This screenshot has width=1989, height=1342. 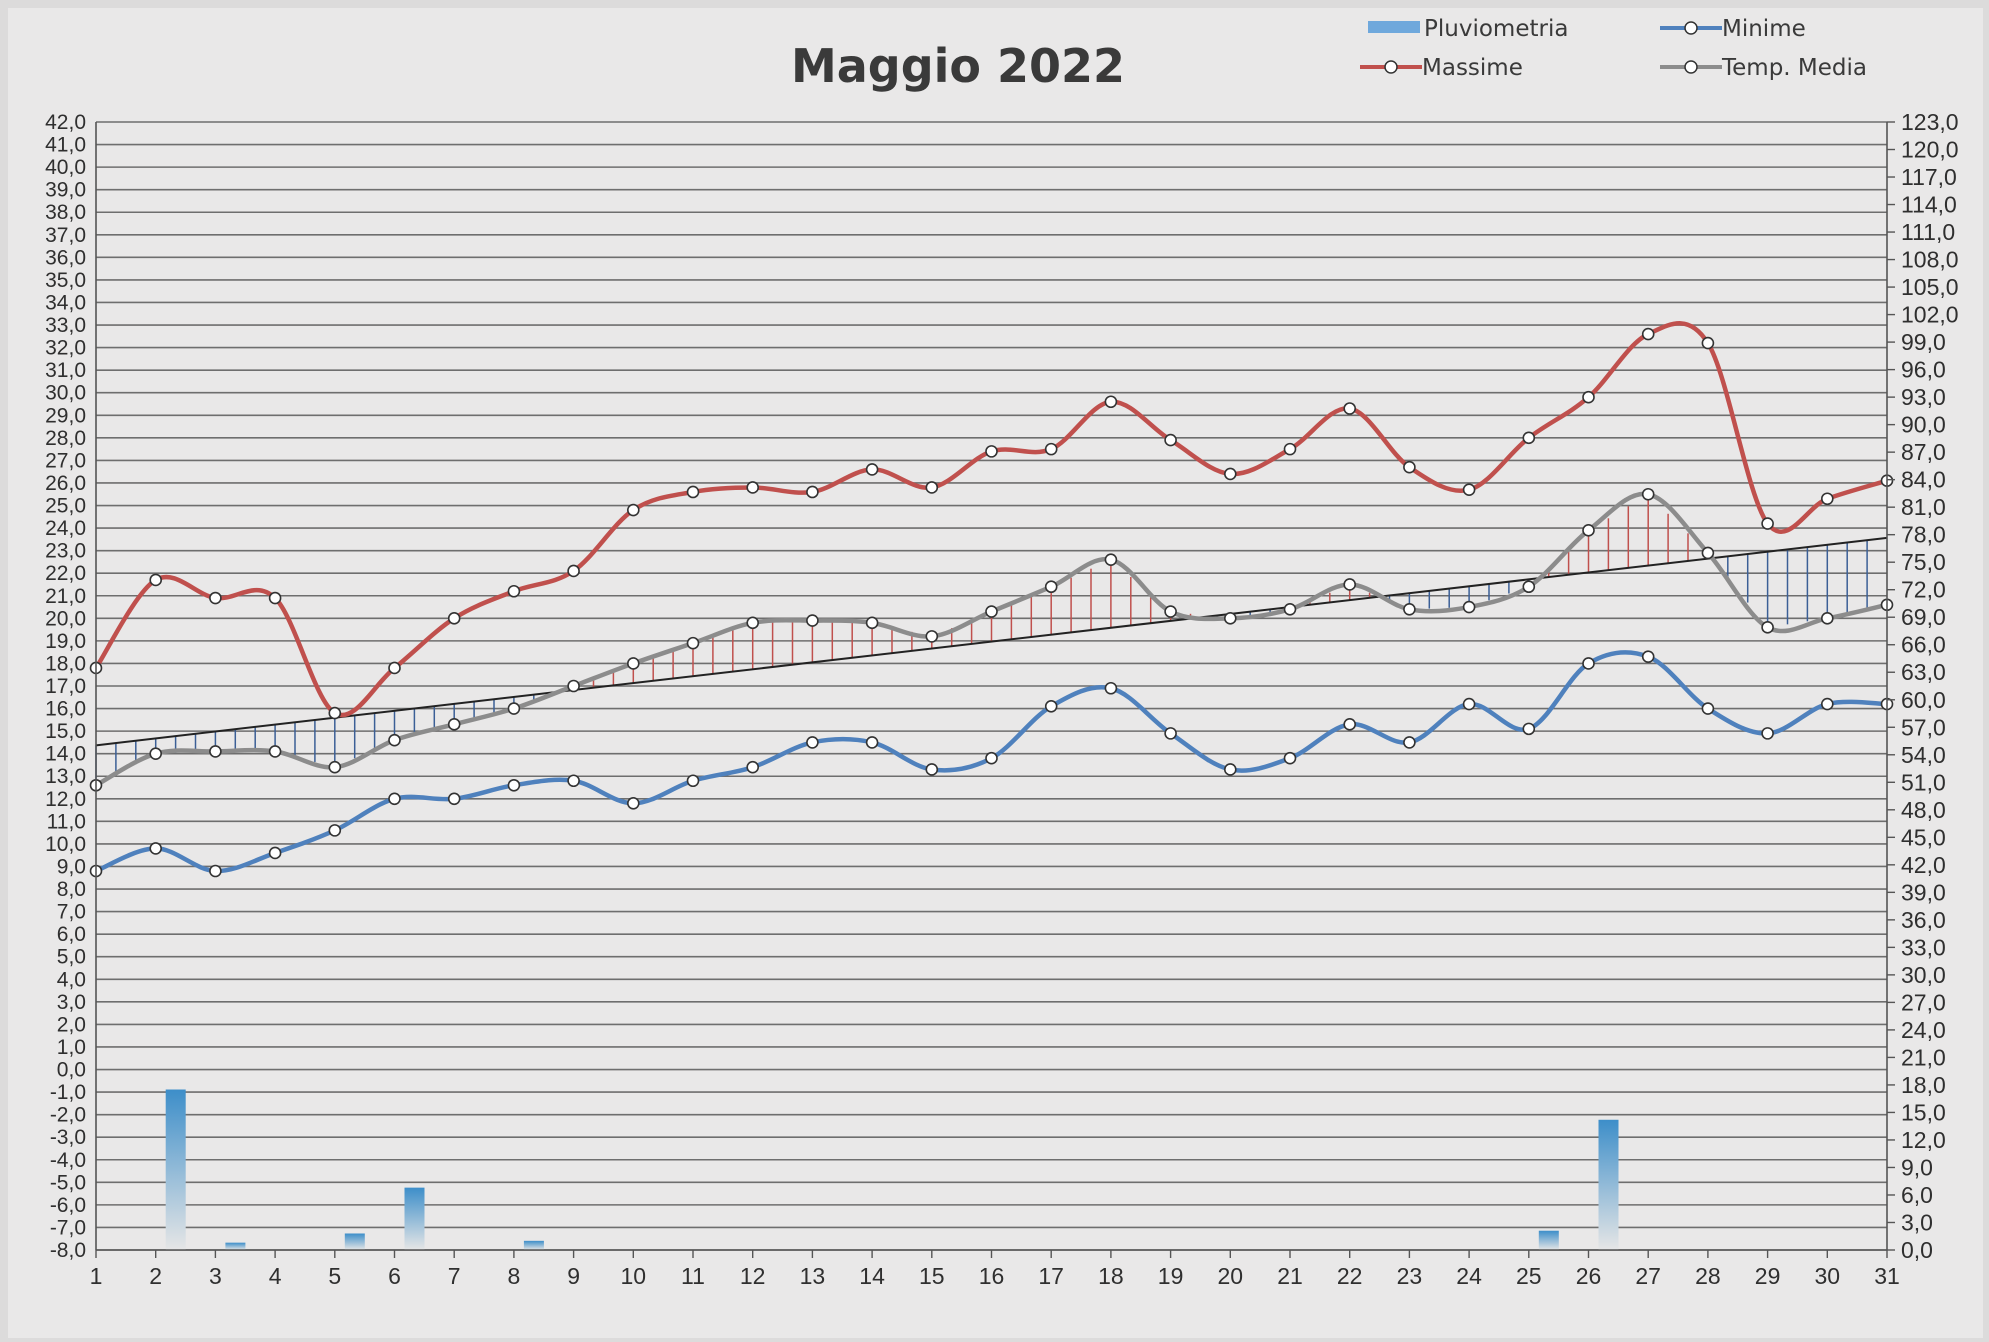 What do you see at coordinates (68, 1137) in the screenshot?
I see `y-left-tick-label: -3,0` at bounding box center [68, 1137].